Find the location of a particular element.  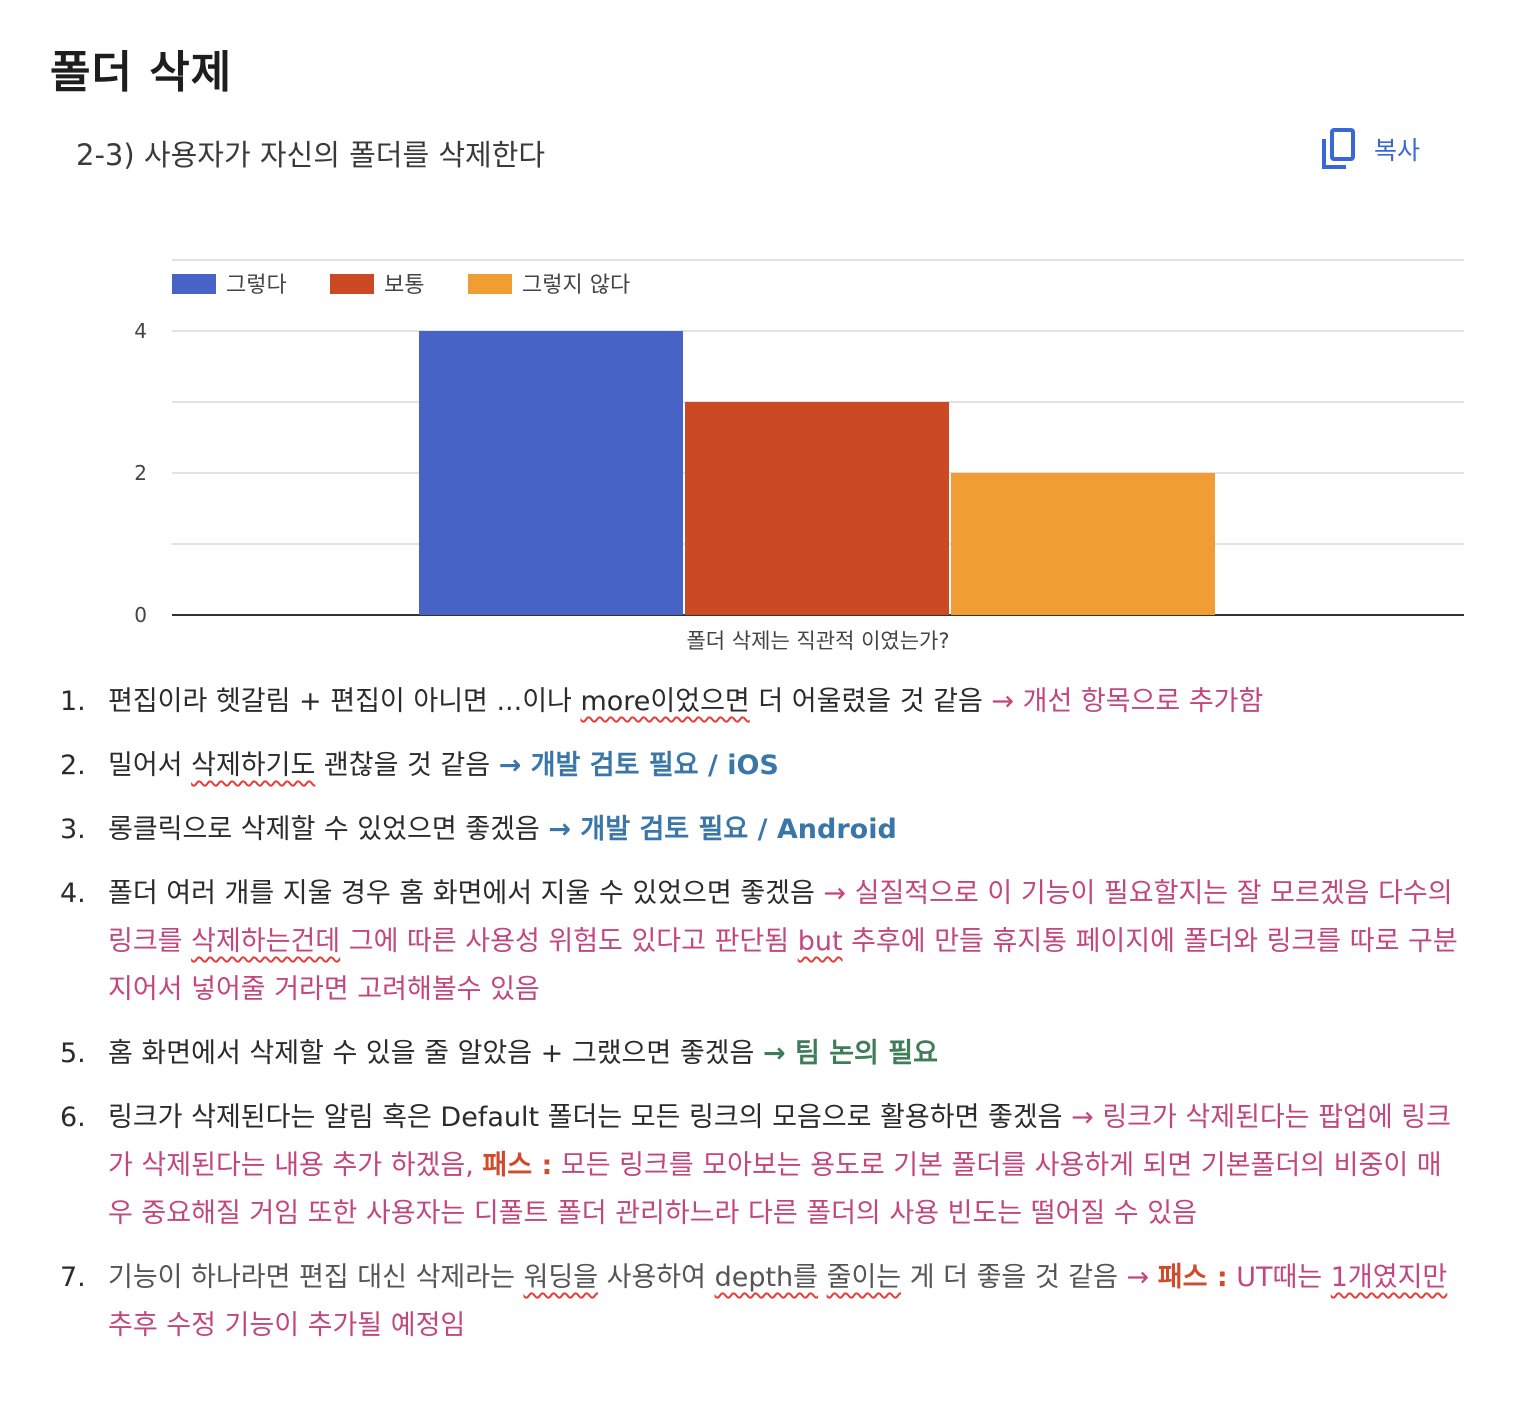

note-text: depth를 is located at coordinates (766, 1277).